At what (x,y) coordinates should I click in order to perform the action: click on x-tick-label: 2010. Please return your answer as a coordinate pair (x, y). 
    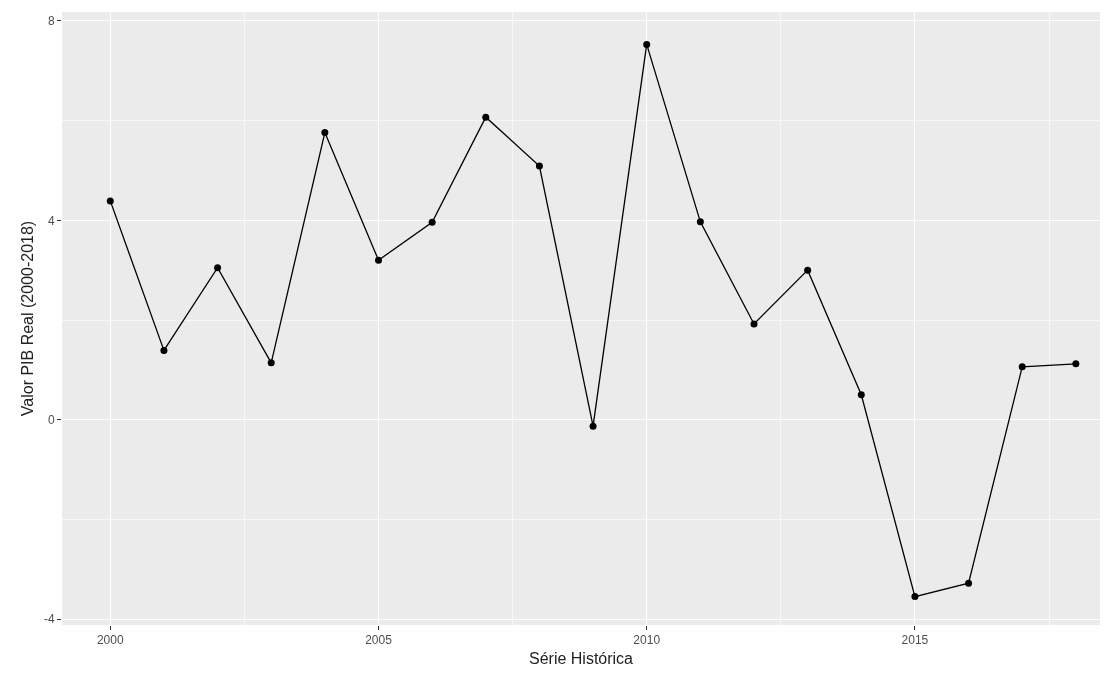
    Looking at the image, I should click on (647, 640).